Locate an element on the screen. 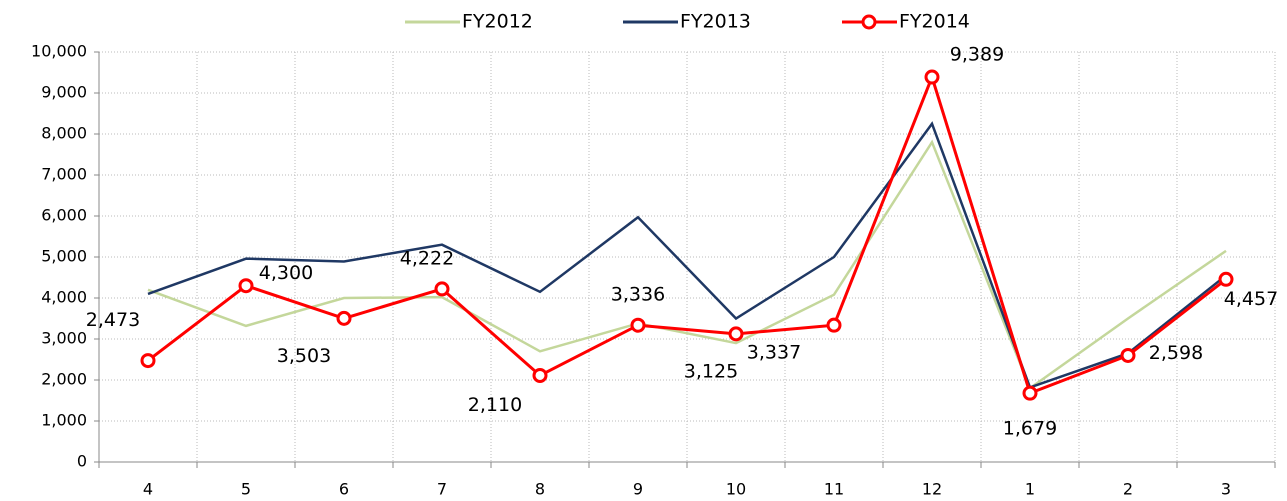 This screenshot has width=1287, height=501. y-tick-label: 6,000 is located at coordinates (64, 215).